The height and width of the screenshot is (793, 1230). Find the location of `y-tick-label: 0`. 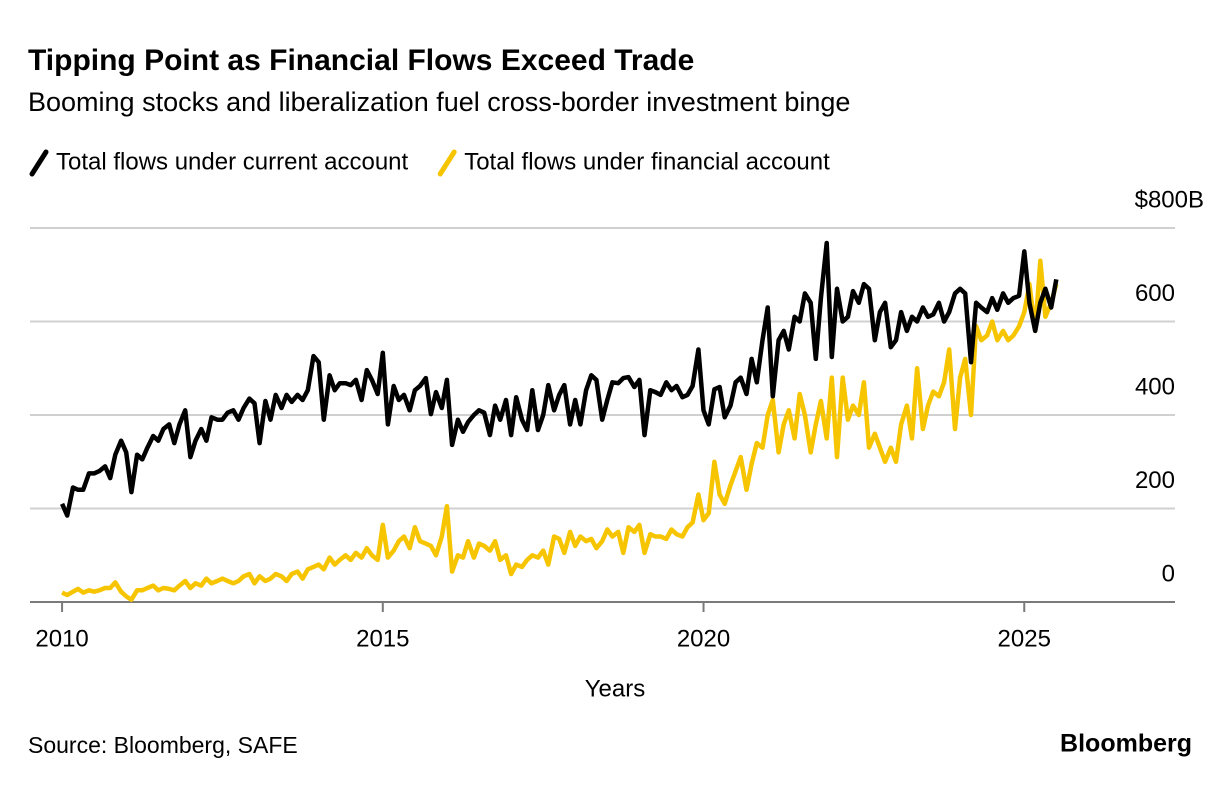

y-tick-label: 0 is located at coordinates (1168, 573).